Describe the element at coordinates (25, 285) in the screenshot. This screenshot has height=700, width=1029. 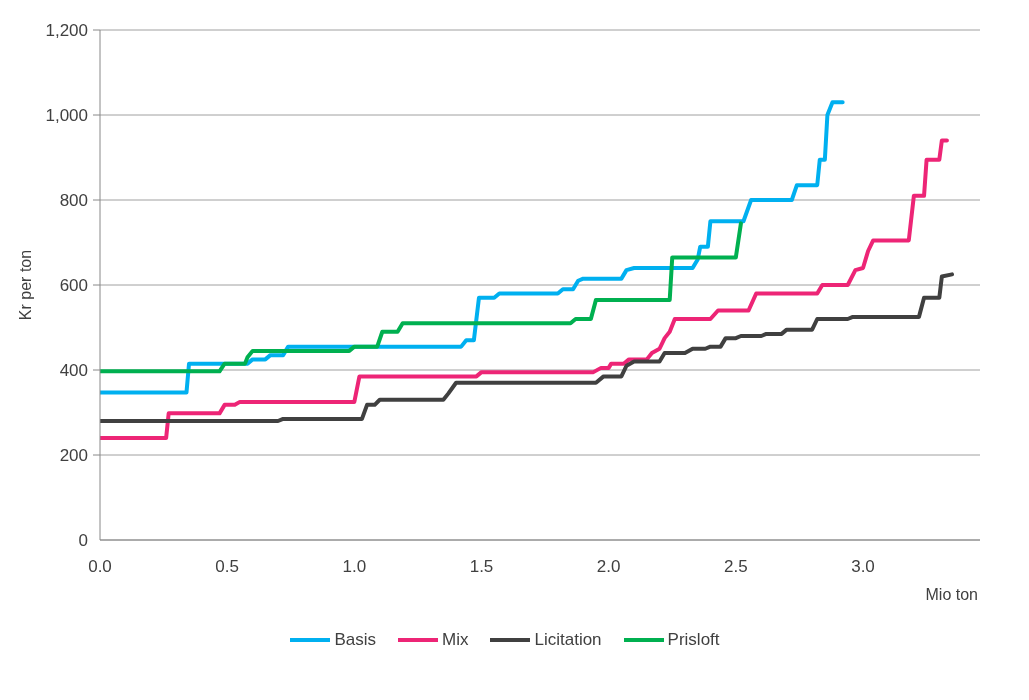
I see `y-axis-title: Kr per ton` at that location.